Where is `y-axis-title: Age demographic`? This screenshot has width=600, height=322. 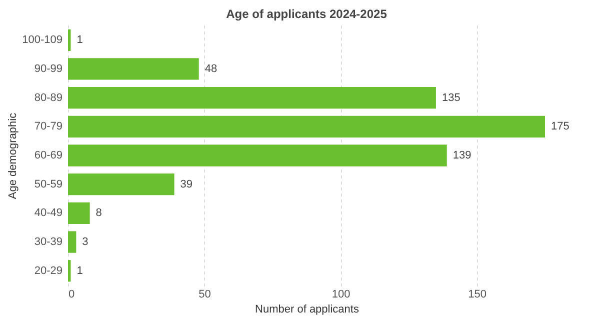 y-axis-title: Age demographic is located at coordinates (13, 156).